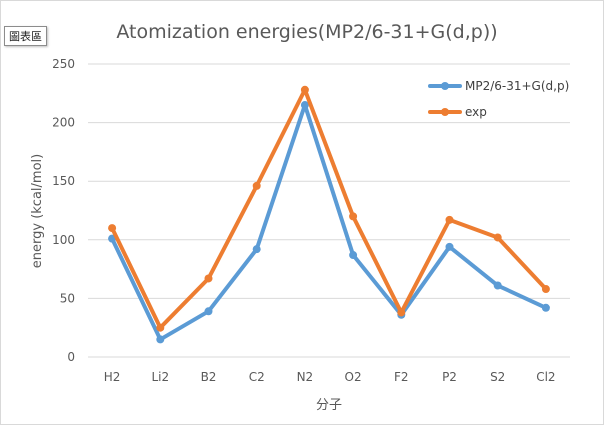 Image resolution: width=605 pixels, height=426 pixels. What do you see at coordinates (63, 181) in the screenshot?
I see `y-tick-label: 150` at bounding box center [63, 181].